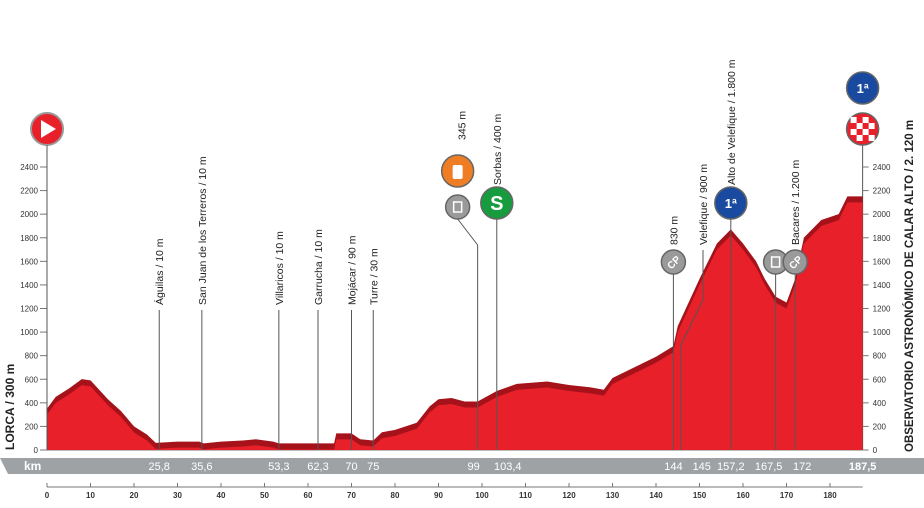 The height and width of the screenshot is (508, 924). What do you see at coordinates (613, 495) in the screenshot?
I see `x-tick-label: 130` at bounding box center [613, 495].